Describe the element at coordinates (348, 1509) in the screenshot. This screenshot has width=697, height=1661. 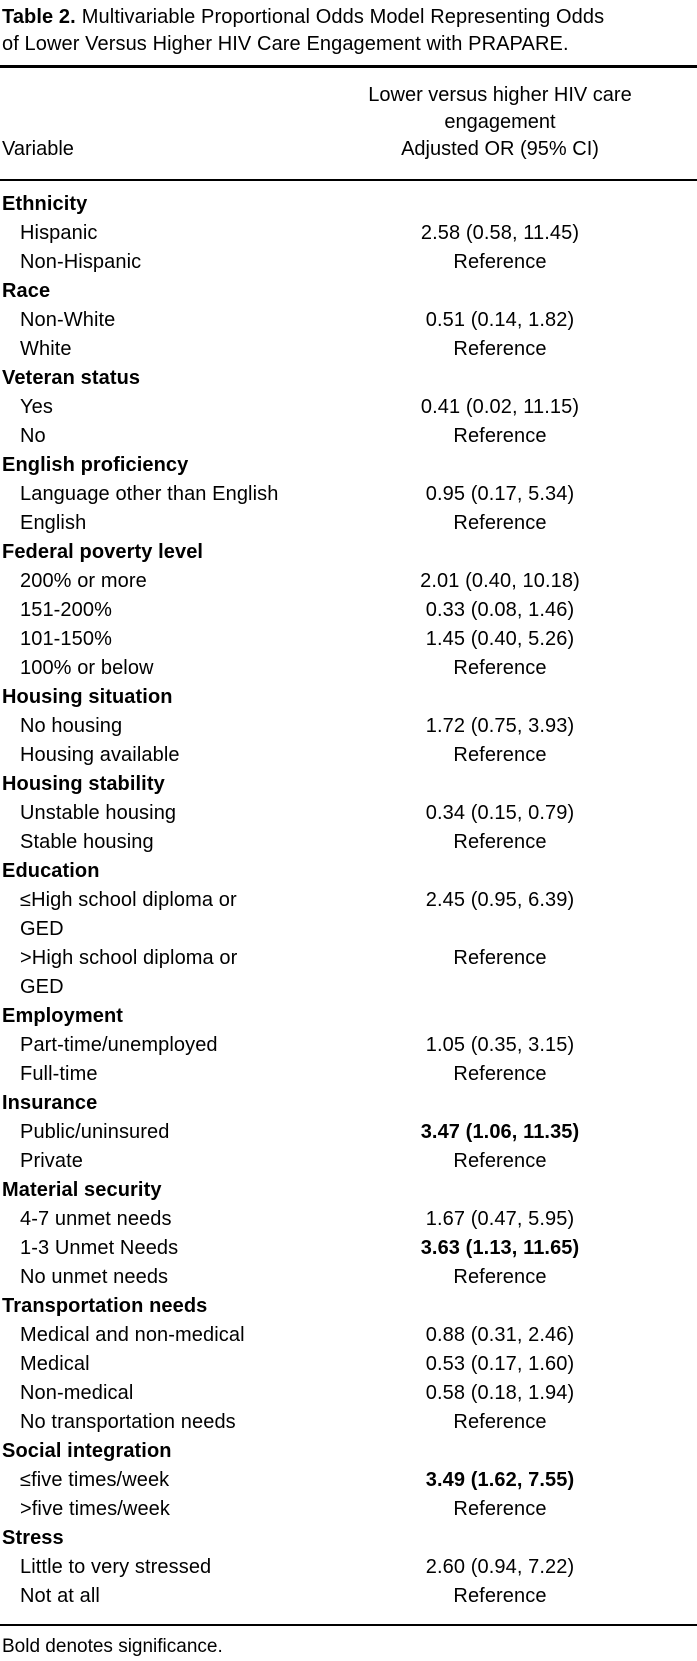
I see `data-row: >five times/week Reference` at that location.